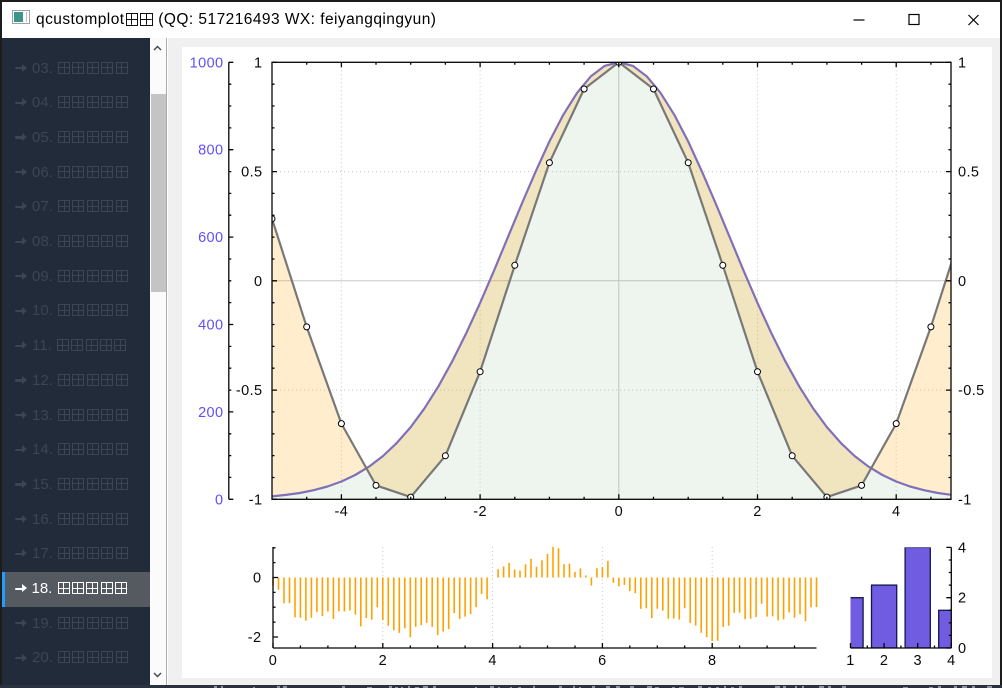  Describe the element at coordinates (210, 238) in the screenshot. I see `svg-text: 600` at that location.